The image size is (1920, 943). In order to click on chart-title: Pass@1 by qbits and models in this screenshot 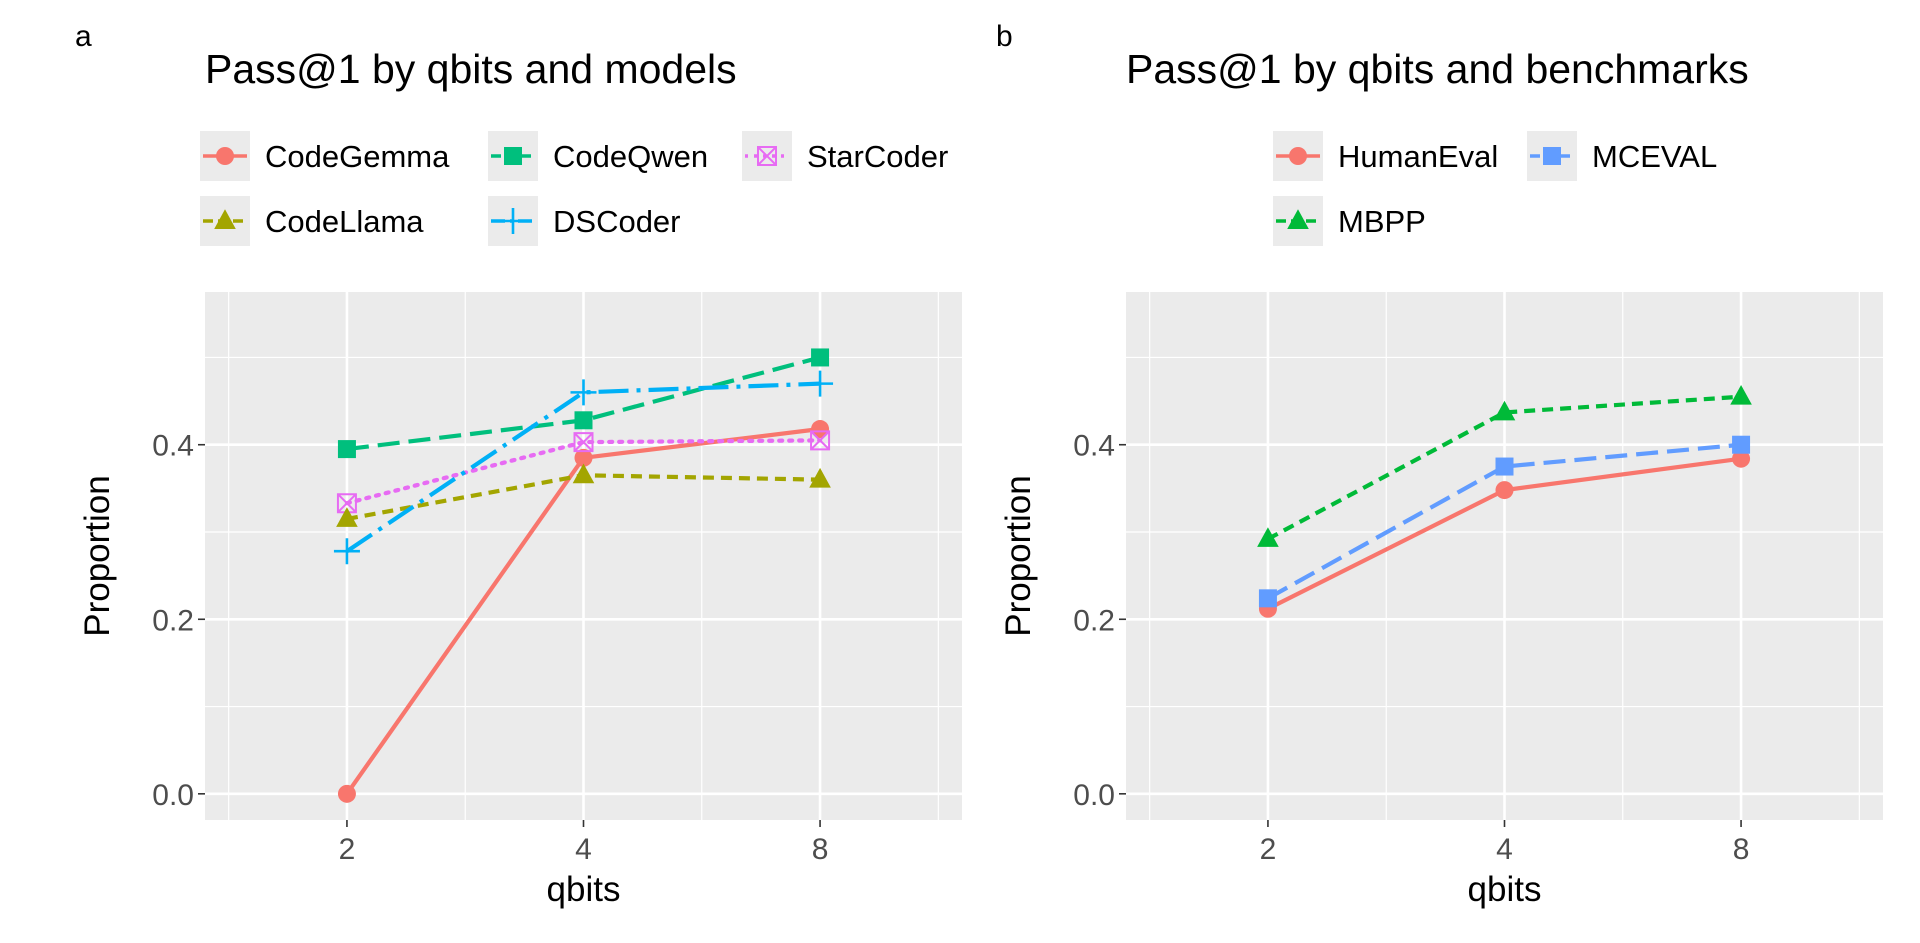, I will do `click(471, 69)`.